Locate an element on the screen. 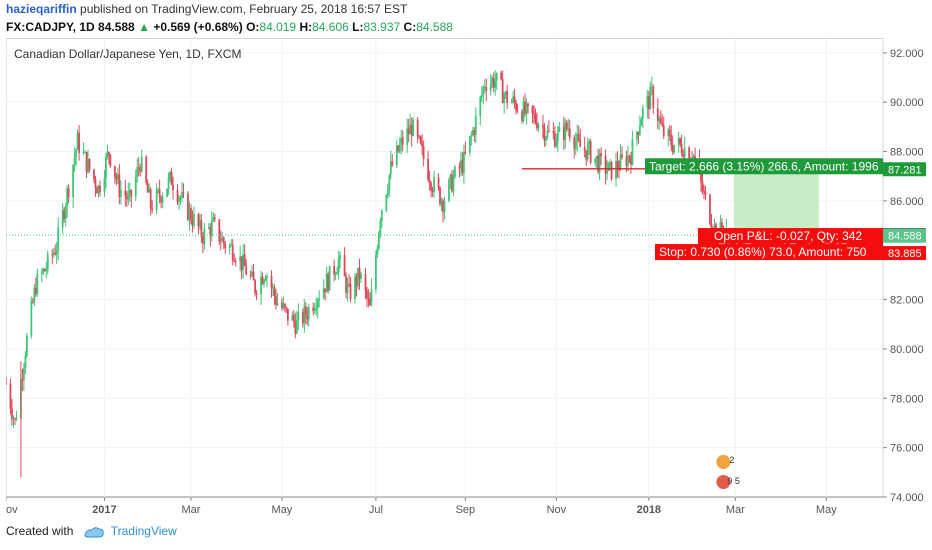 This screenshot has width=932, height=550. close-label: C: is located at coordinates (410, 27).